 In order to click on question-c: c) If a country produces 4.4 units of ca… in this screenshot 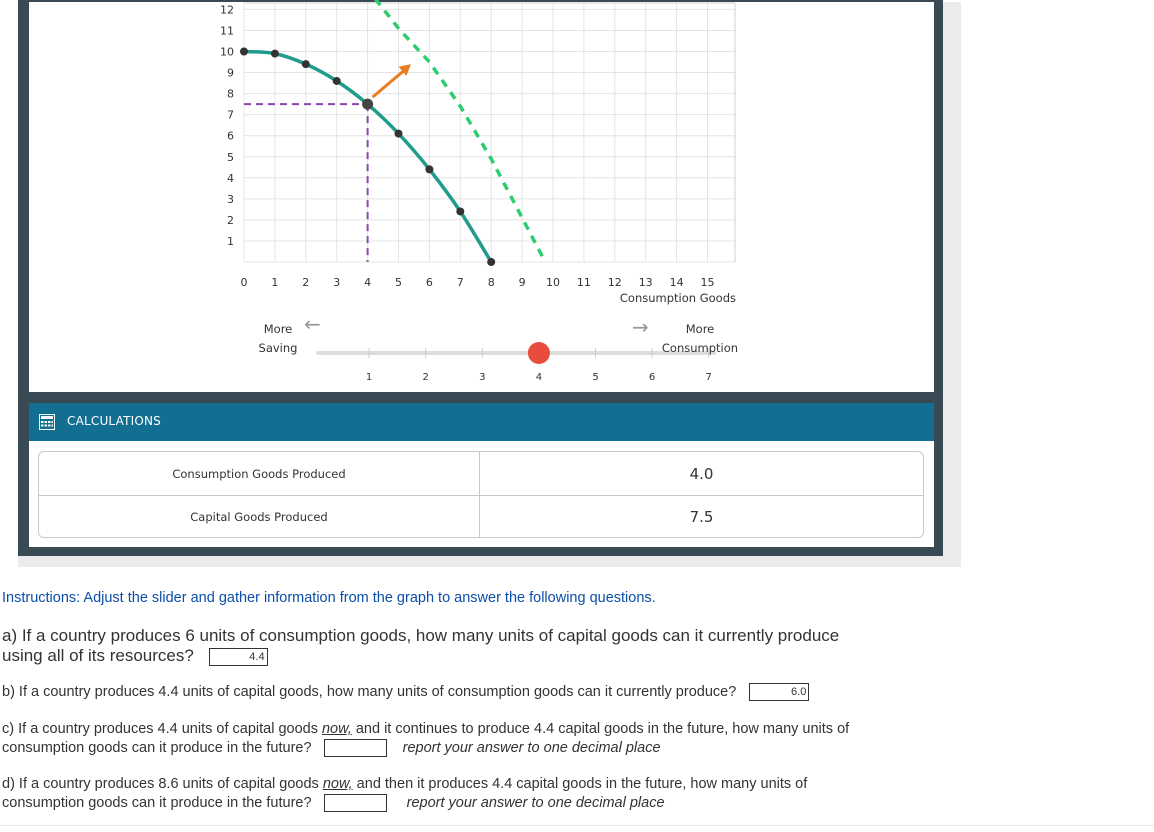, I will do `click(425, 739)`.